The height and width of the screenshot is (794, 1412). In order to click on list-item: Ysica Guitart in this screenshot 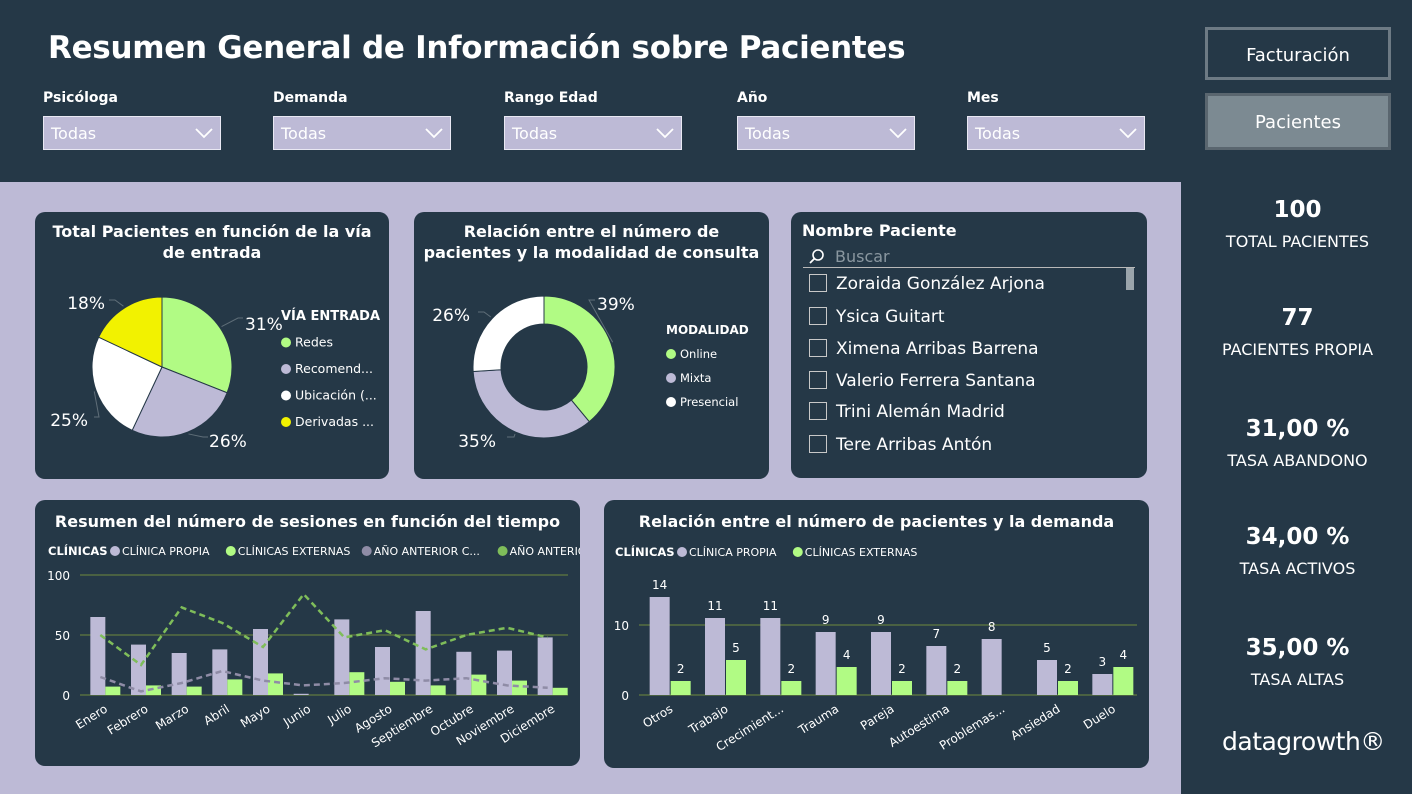, I will do `click(877, 317)`.